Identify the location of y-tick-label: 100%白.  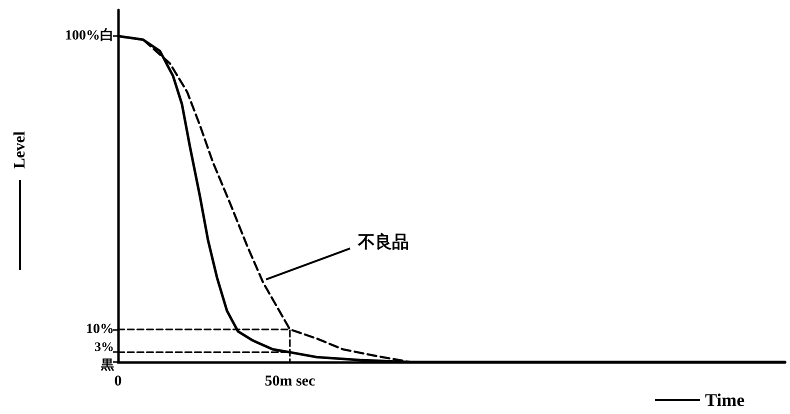
(89, 36).